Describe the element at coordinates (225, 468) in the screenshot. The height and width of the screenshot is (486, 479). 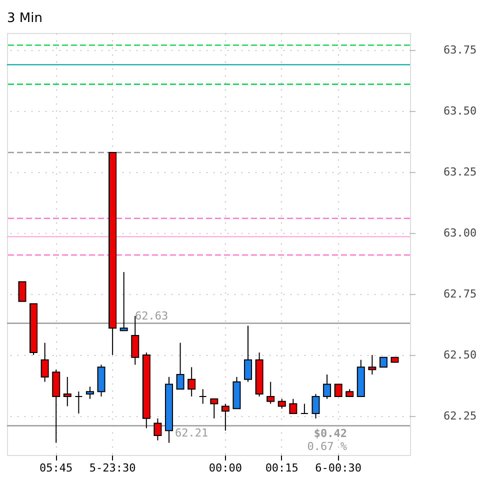
I see `x-tick-label: 00:00` at that location.